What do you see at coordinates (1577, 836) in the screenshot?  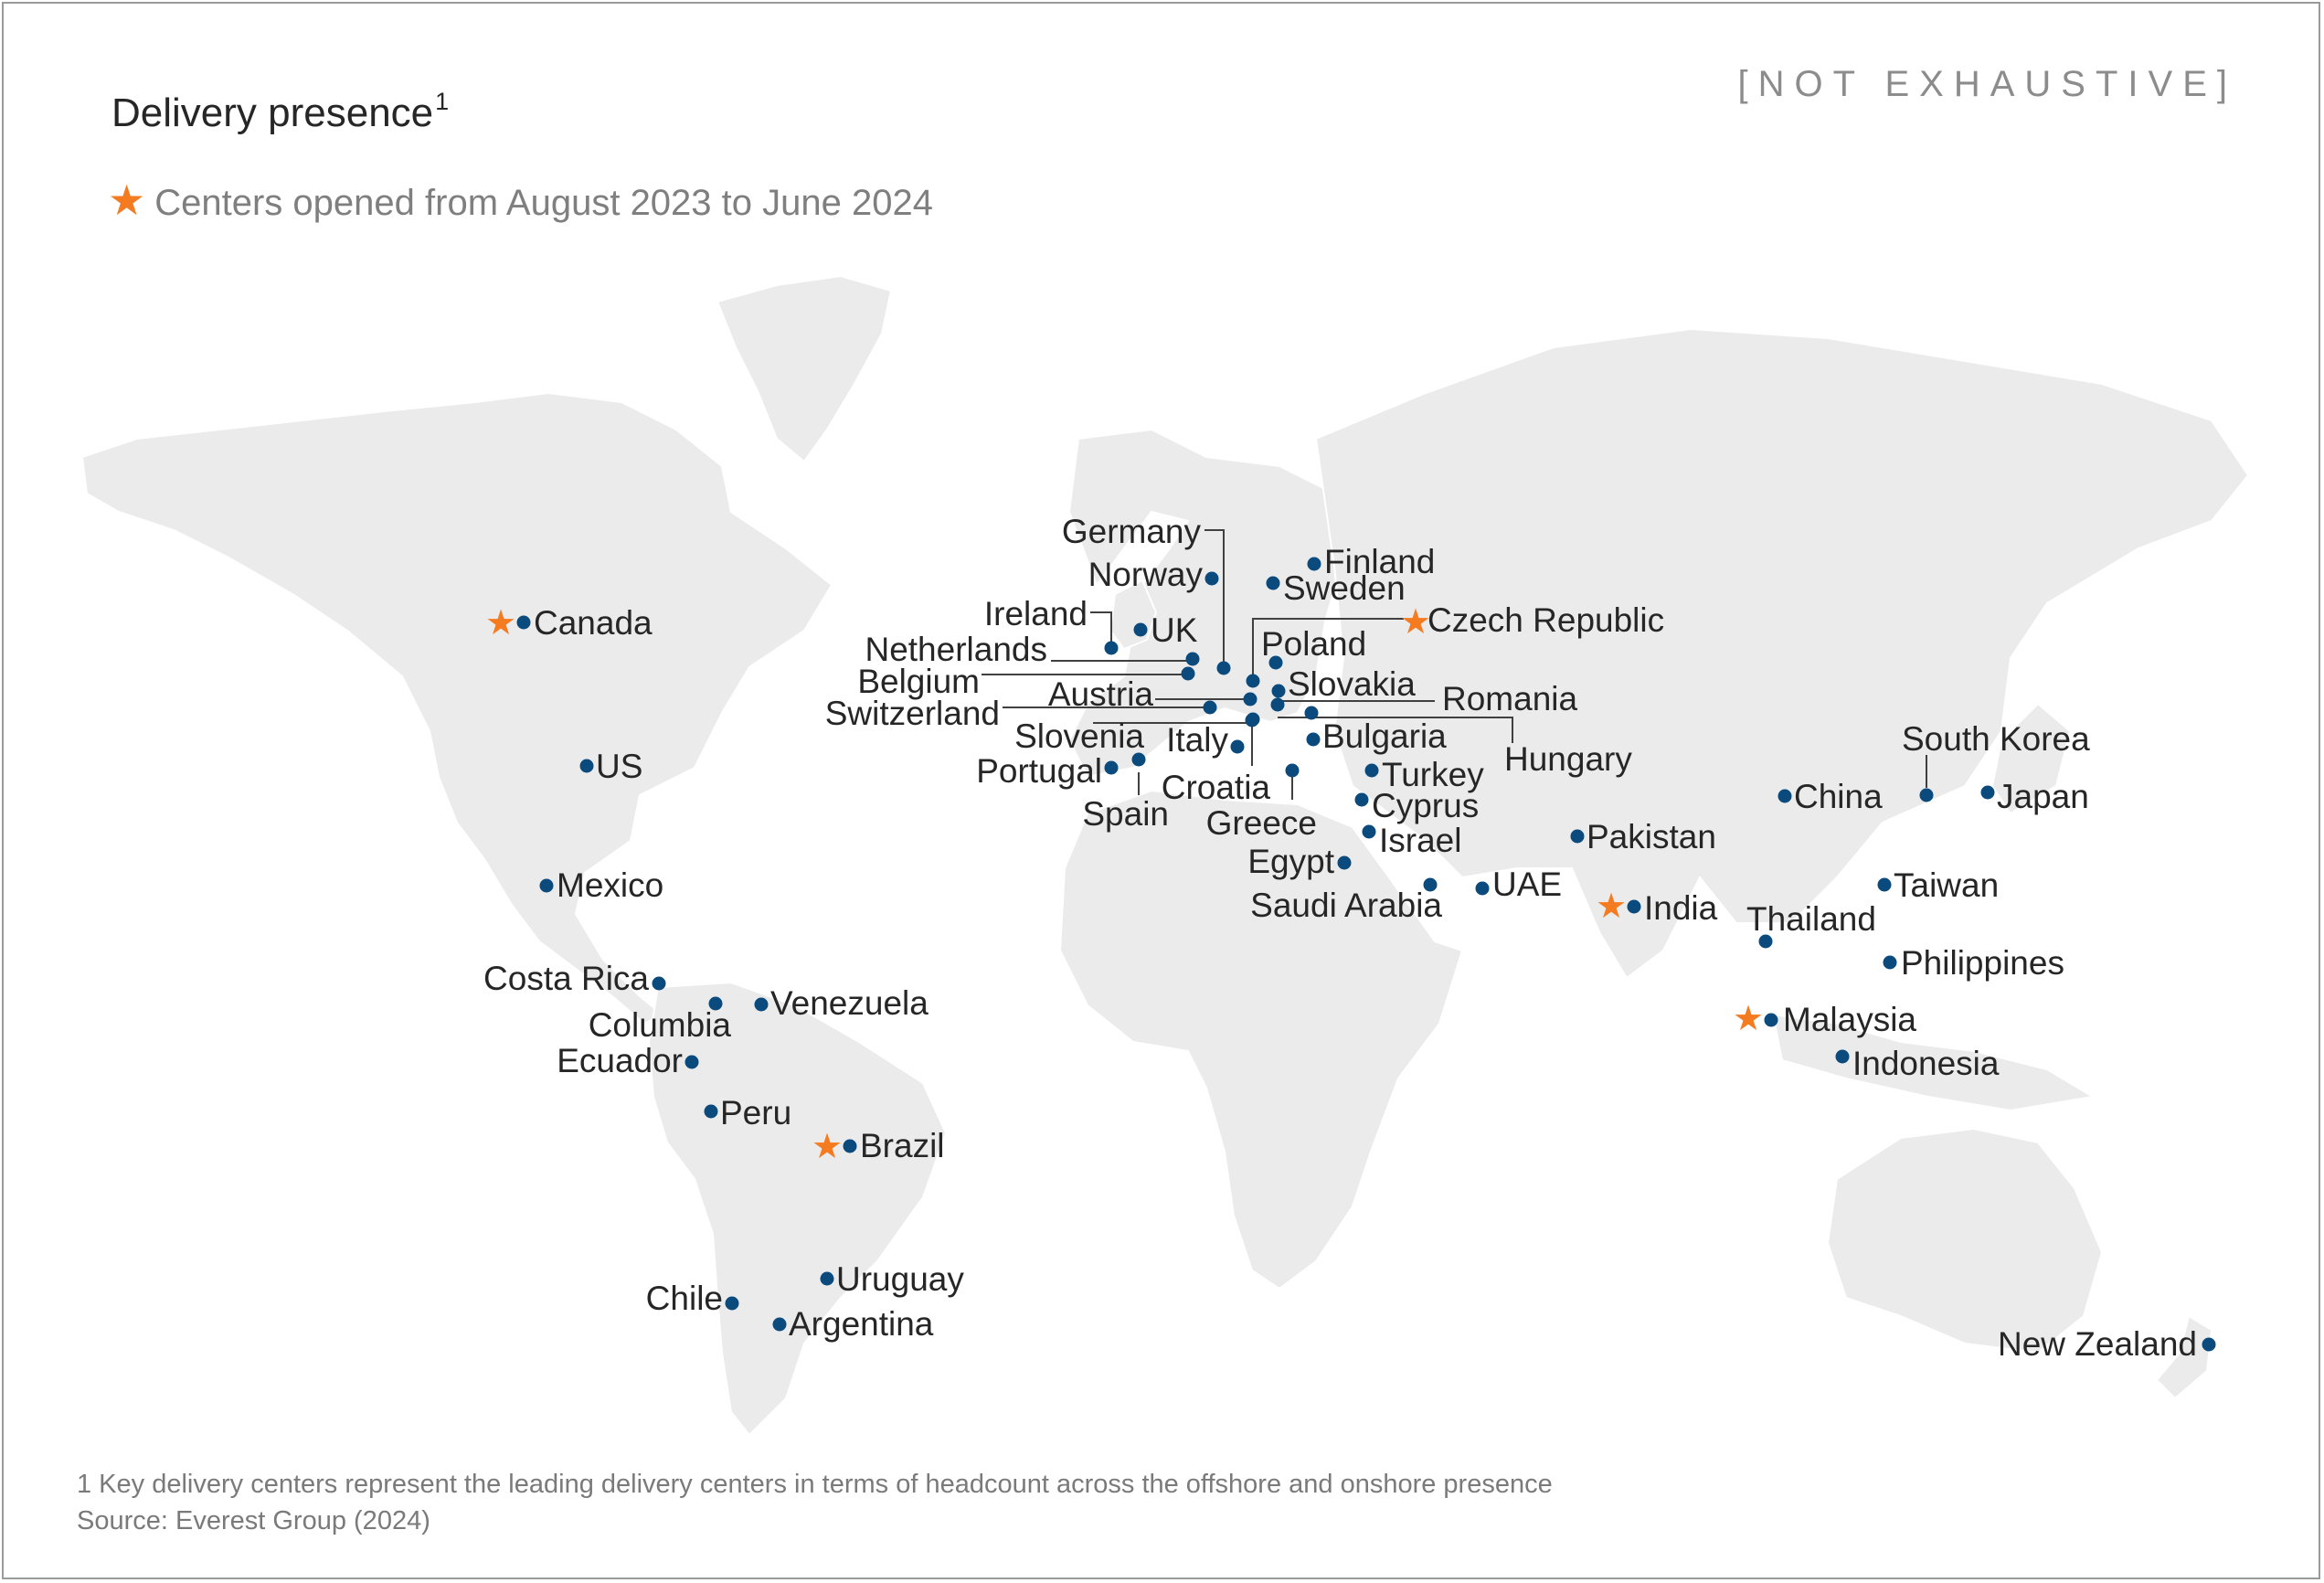 I see `location-dot-pakistan` at bounding box center [1577, 836].